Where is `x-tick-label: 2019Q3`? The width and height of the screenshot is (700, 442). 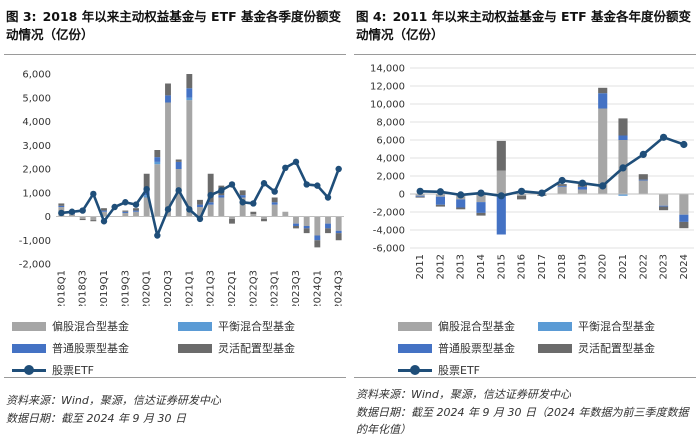 x-tick-label: 2019Q3 is located at coordinates (125, 288).